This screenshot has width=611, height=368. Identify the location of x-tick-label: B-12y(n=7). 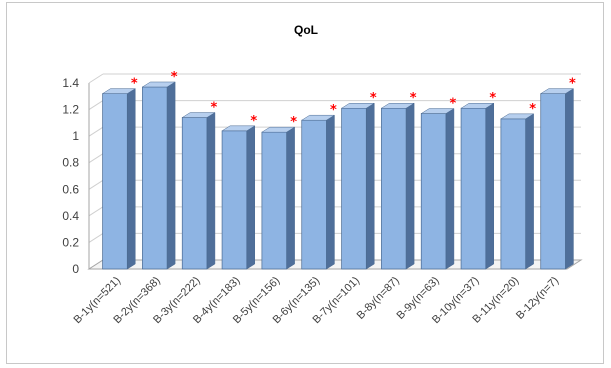
(537, 298).